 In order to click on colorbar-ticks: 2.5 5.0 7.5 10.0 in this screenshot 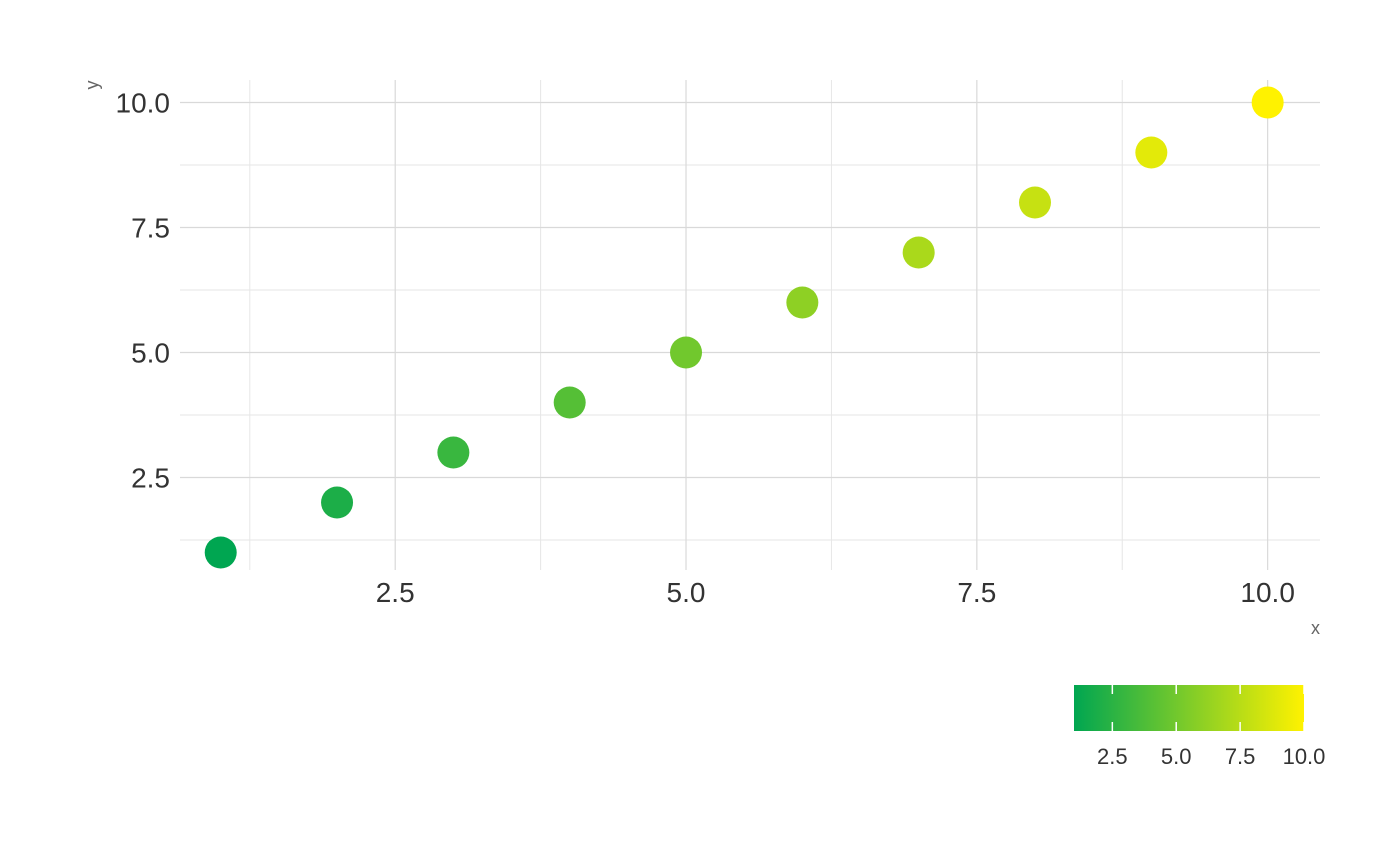, I will do `click(1211, 727)`.